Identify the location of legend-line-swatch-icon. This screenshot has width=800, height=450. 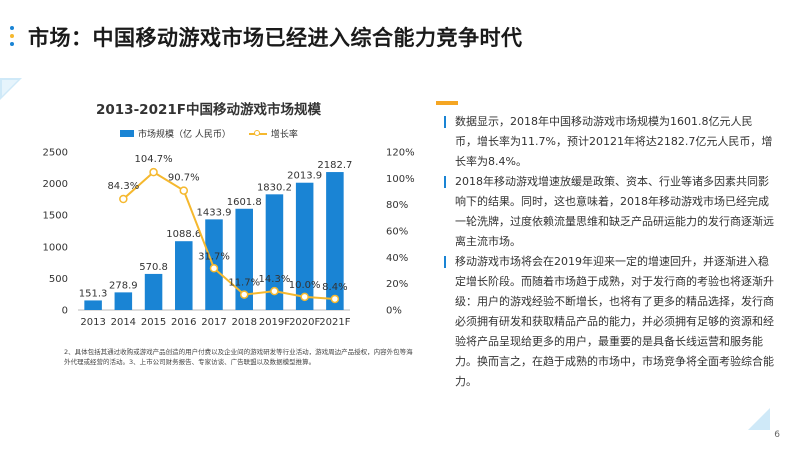
(257, 134).